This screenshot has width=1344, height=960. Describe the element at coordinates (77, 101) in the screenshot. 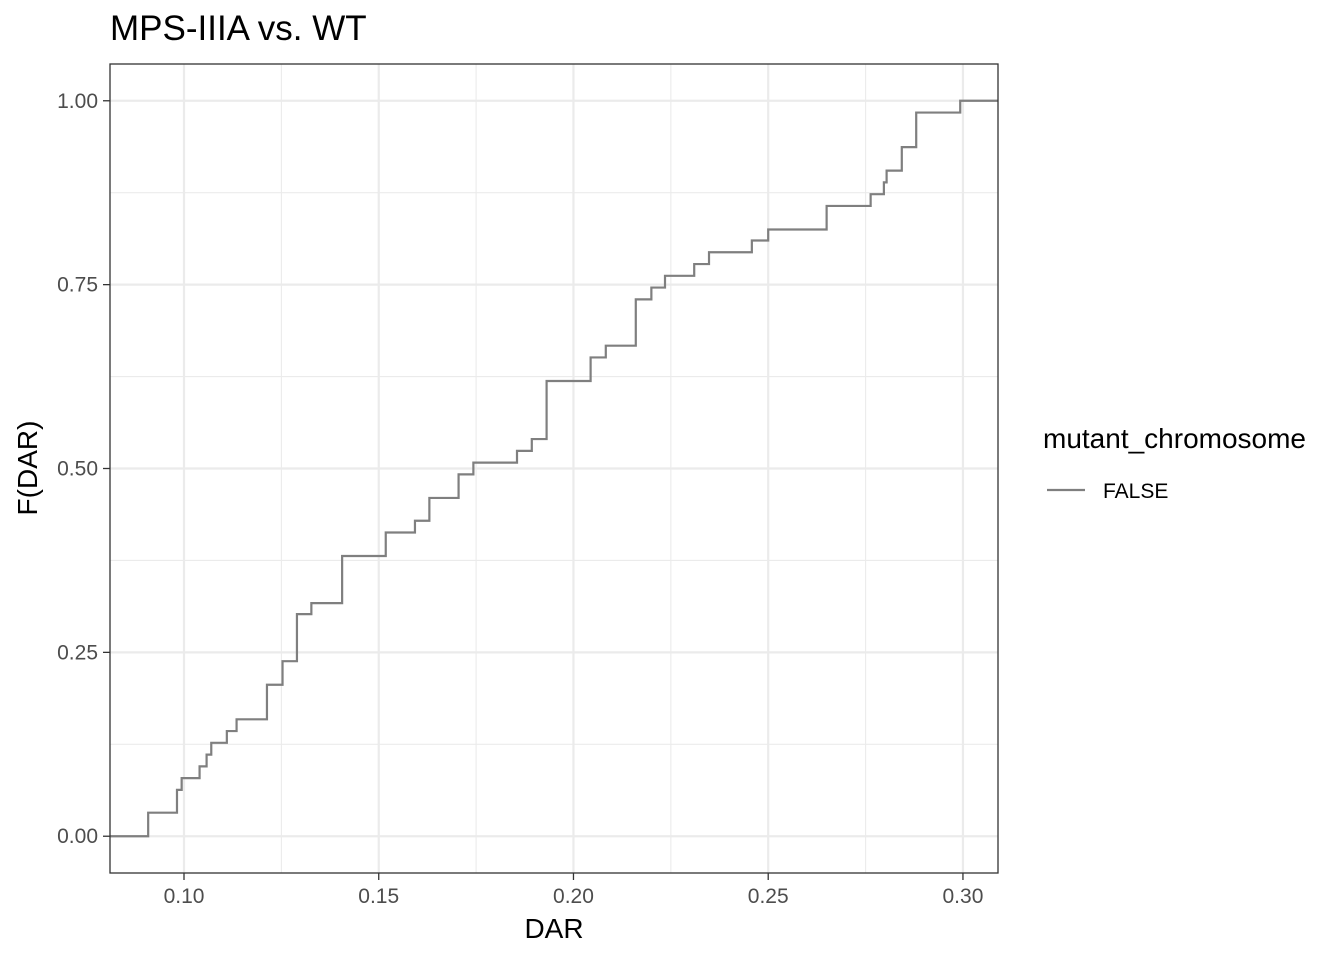

I see `y-tick-label: 1.00` at that location.